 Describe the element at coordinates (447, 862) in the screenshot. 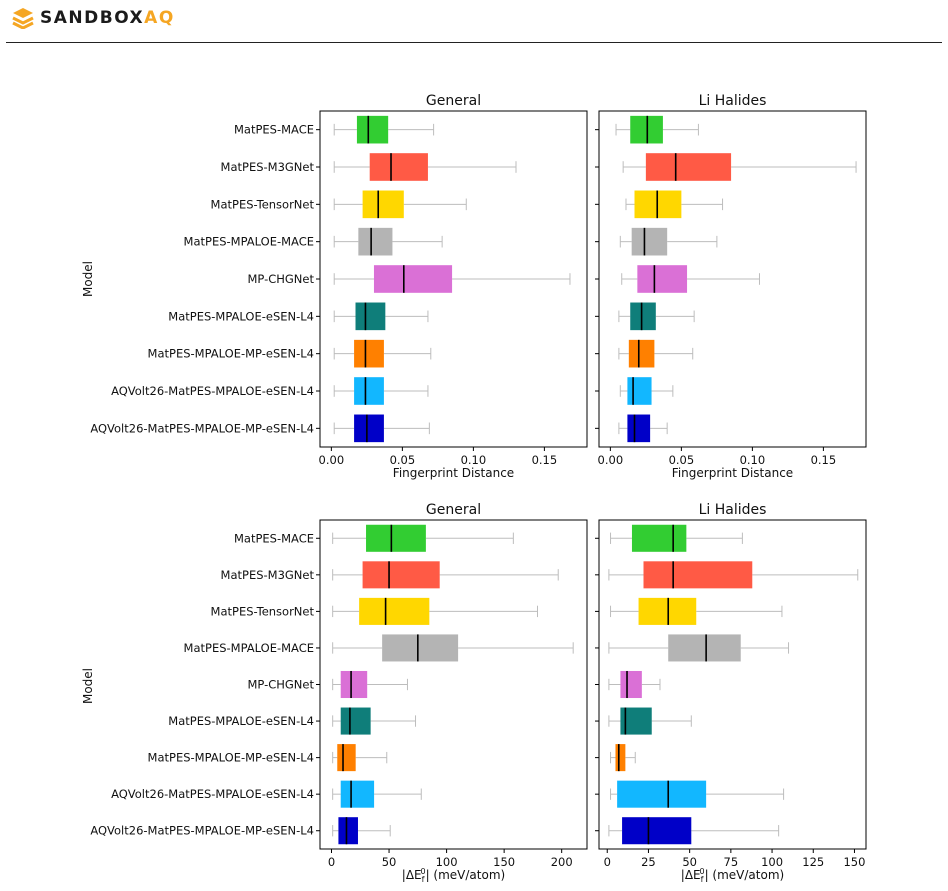

I see `x-tick-label: 100` at that location.